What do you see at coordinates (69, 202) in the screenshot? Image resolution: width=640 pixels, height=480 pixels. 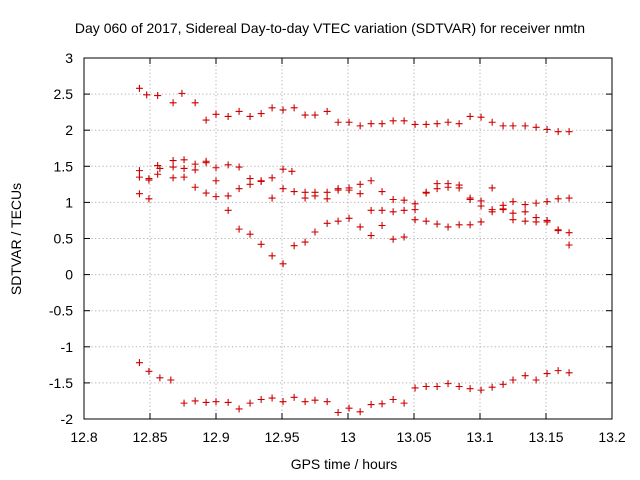 I see `y-tick-label: 1` at bounding box center [69, 202].